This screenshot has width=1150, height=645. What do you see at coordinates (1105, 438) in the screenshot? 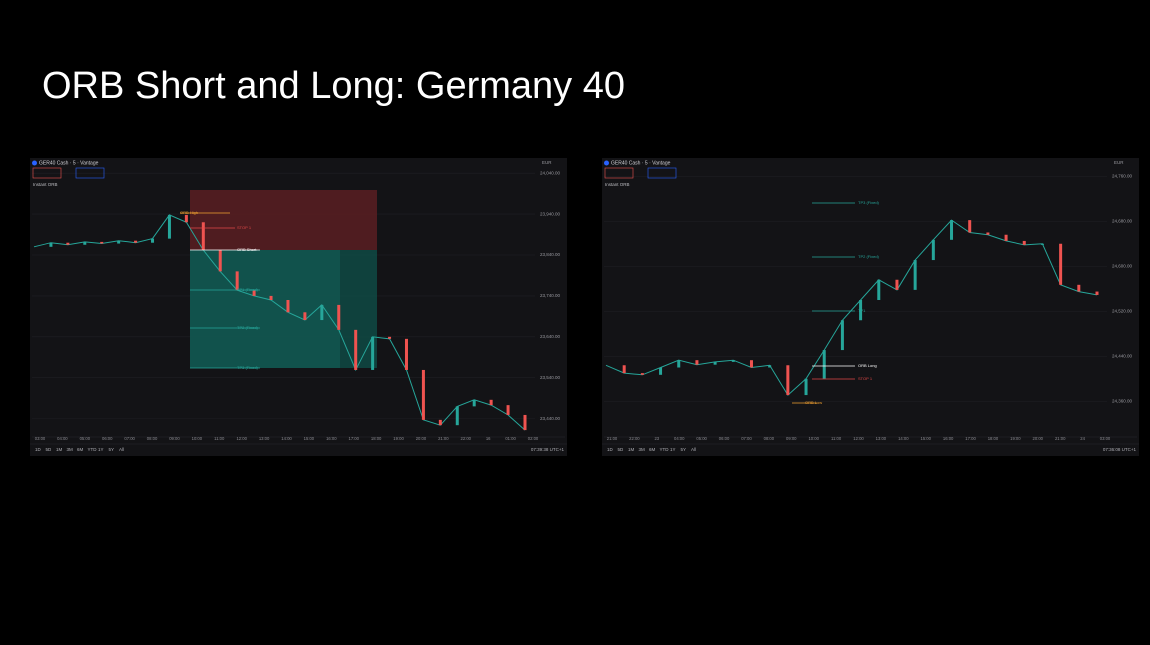
I see `time-label: 03:00` at bounding box center [1105, 438].